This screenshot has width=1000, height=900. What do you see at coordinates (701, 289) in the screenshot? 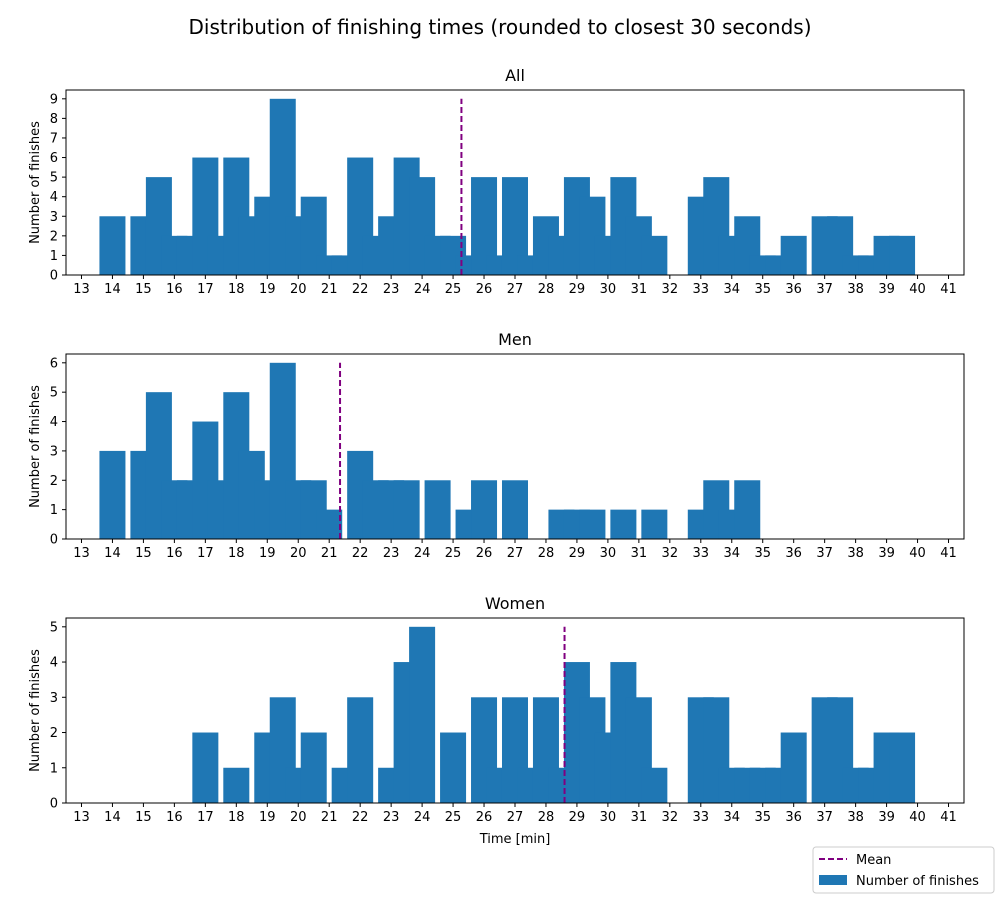
I see `x-tick-label: 33` at bounding box center [701, 289].